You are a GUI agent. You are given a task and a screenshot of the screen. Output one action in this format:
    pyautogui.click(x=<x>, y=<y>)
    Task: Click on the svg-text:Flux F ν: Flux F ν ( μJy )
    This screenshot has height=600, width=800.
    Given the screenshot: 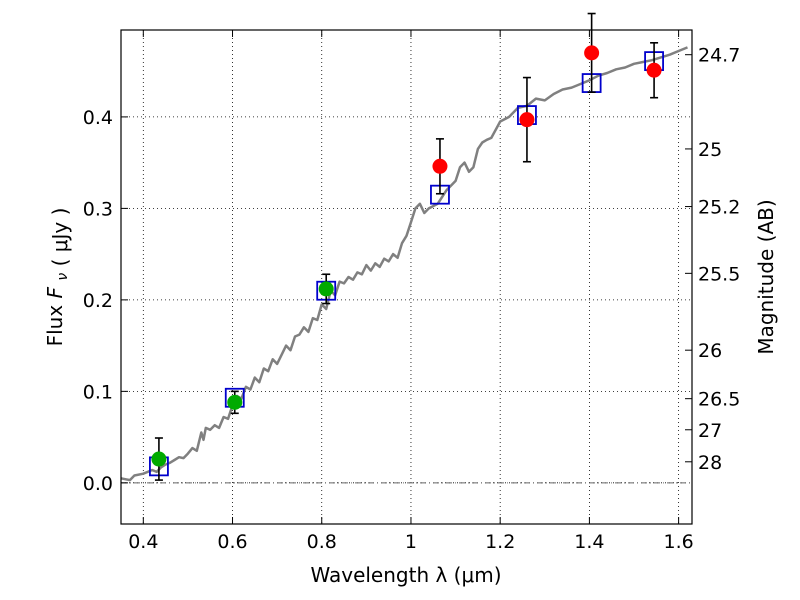 What is the action you would take?
    pyautogui.click(x=57, y=277)
    